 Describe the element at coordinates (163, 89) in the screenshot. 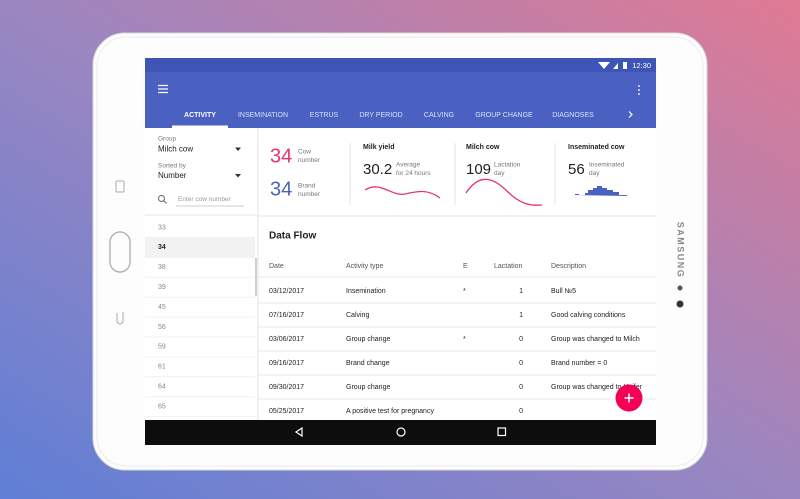

I see `menu-button` at that location.